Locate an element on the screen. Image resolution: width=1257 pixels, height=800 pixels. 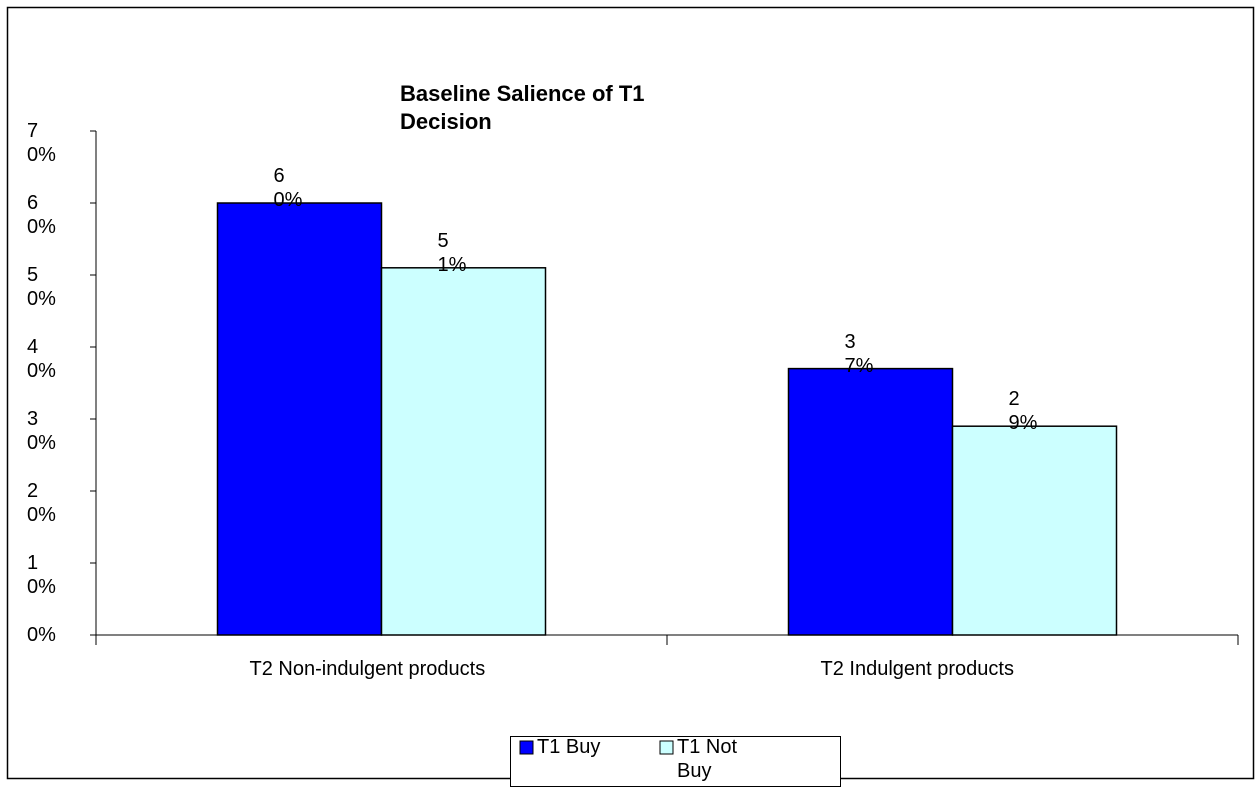
legend-label: T1 Not Buy is located at coordinates (707, 759).